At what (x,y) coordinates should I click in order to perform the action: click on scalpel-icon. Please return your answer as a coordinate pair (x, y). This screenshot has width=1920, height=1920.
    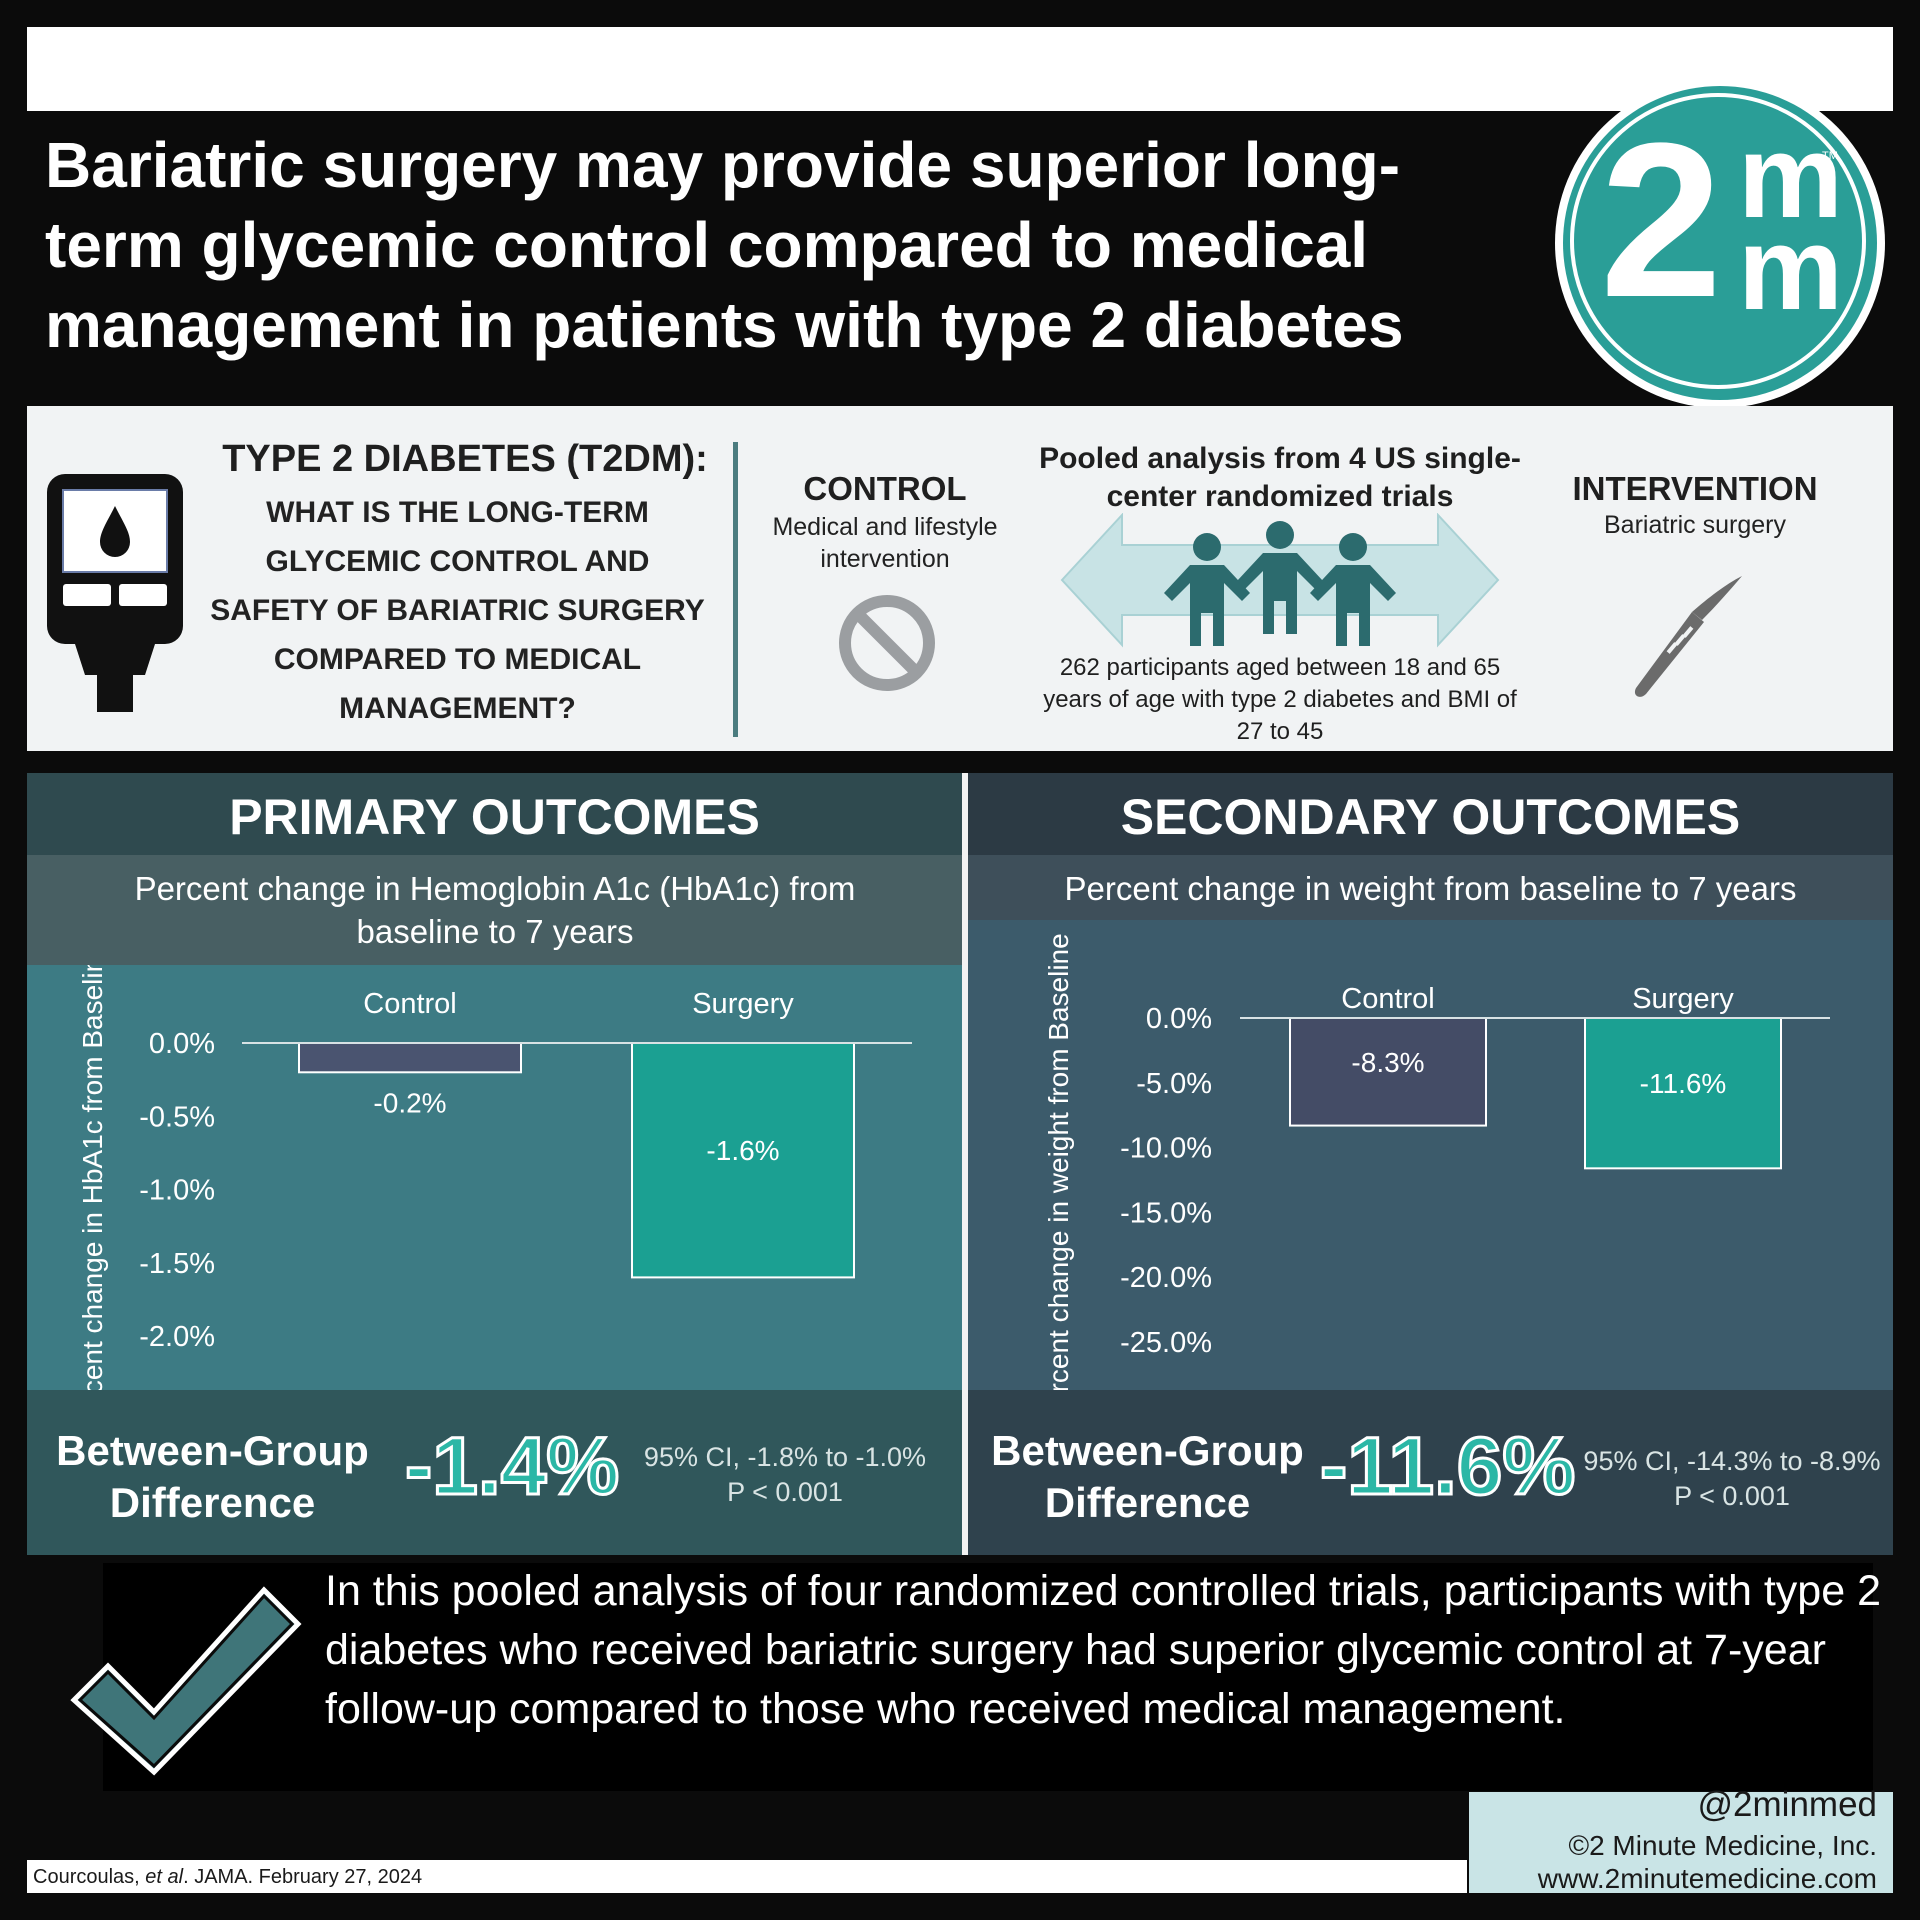
    Looking at the image, I should click on (1688, 636).